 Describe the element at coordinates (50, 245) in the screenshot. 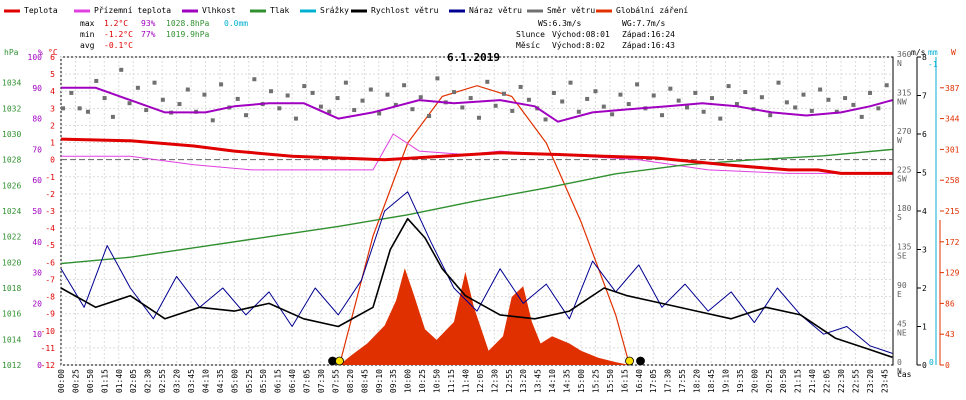

I see `temp-tick-label: -5` at that location.